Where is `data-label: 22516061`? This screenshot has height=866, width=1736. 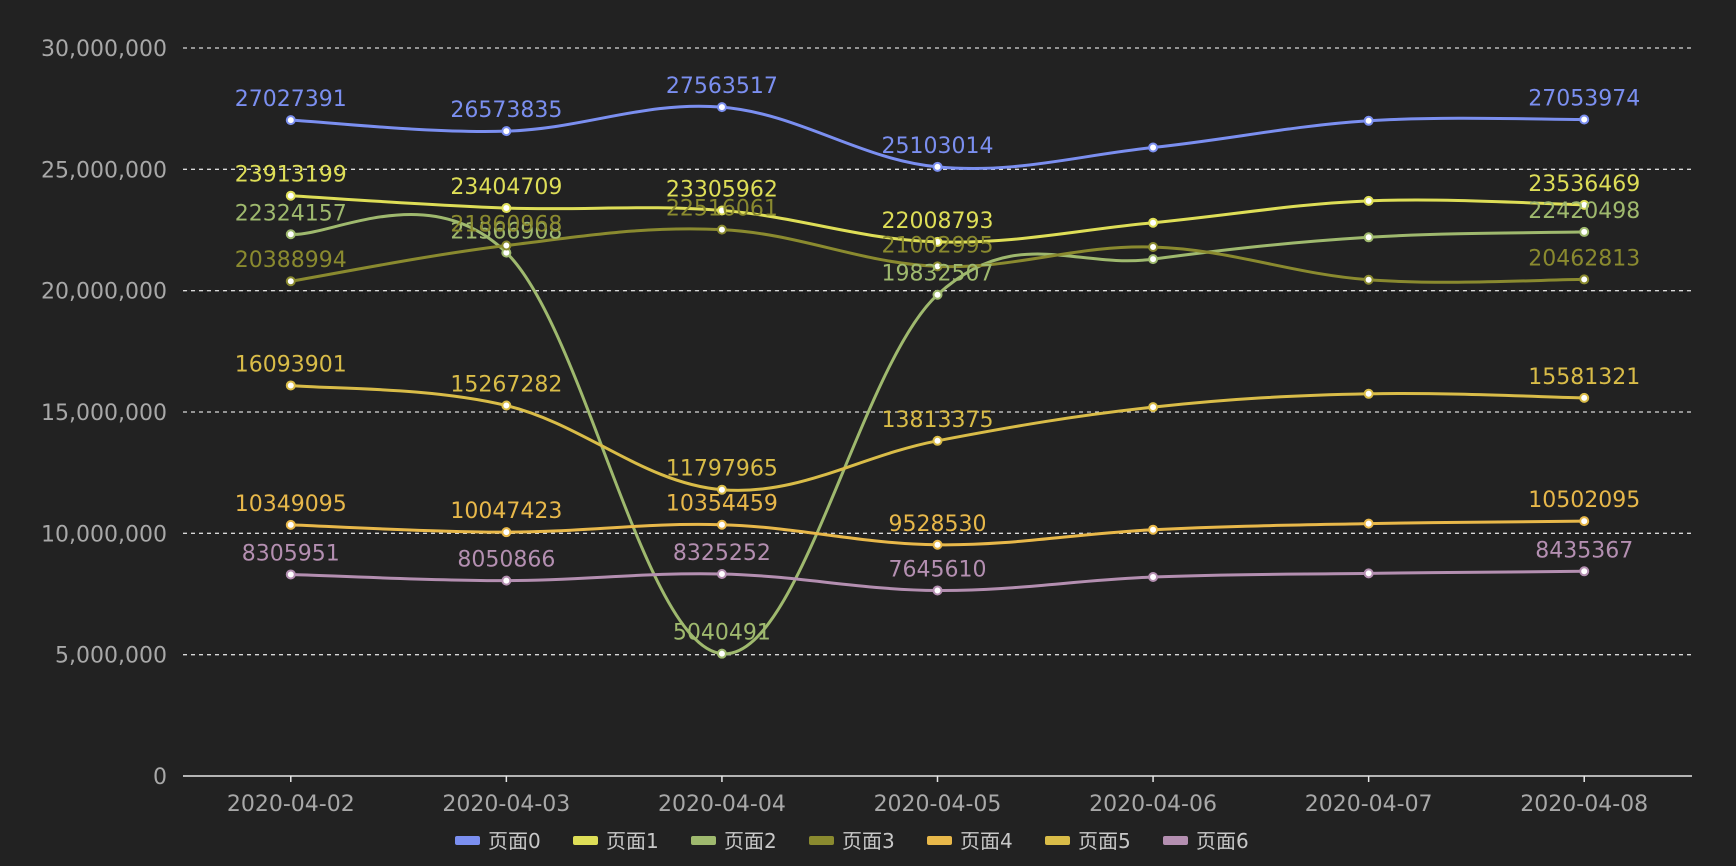
data-label: 22516061 is located at coordinates (722, 209).